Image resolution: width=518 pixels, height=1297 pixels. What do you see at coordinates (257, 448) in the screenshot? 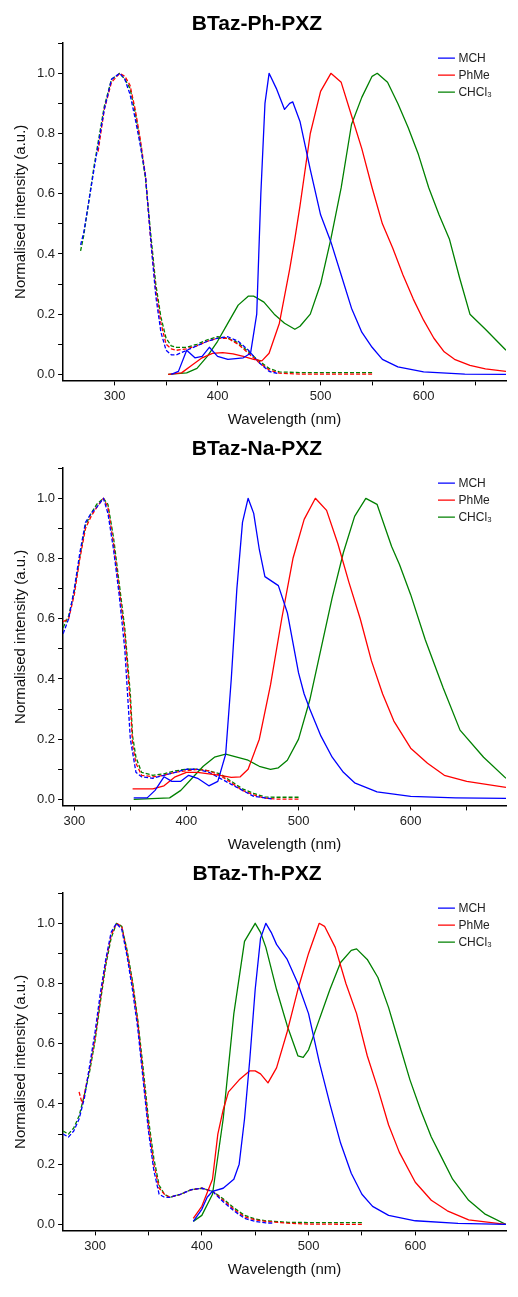
I see `chart-title: BTaz-Na-PXZ` at bounding box center [257, 448].